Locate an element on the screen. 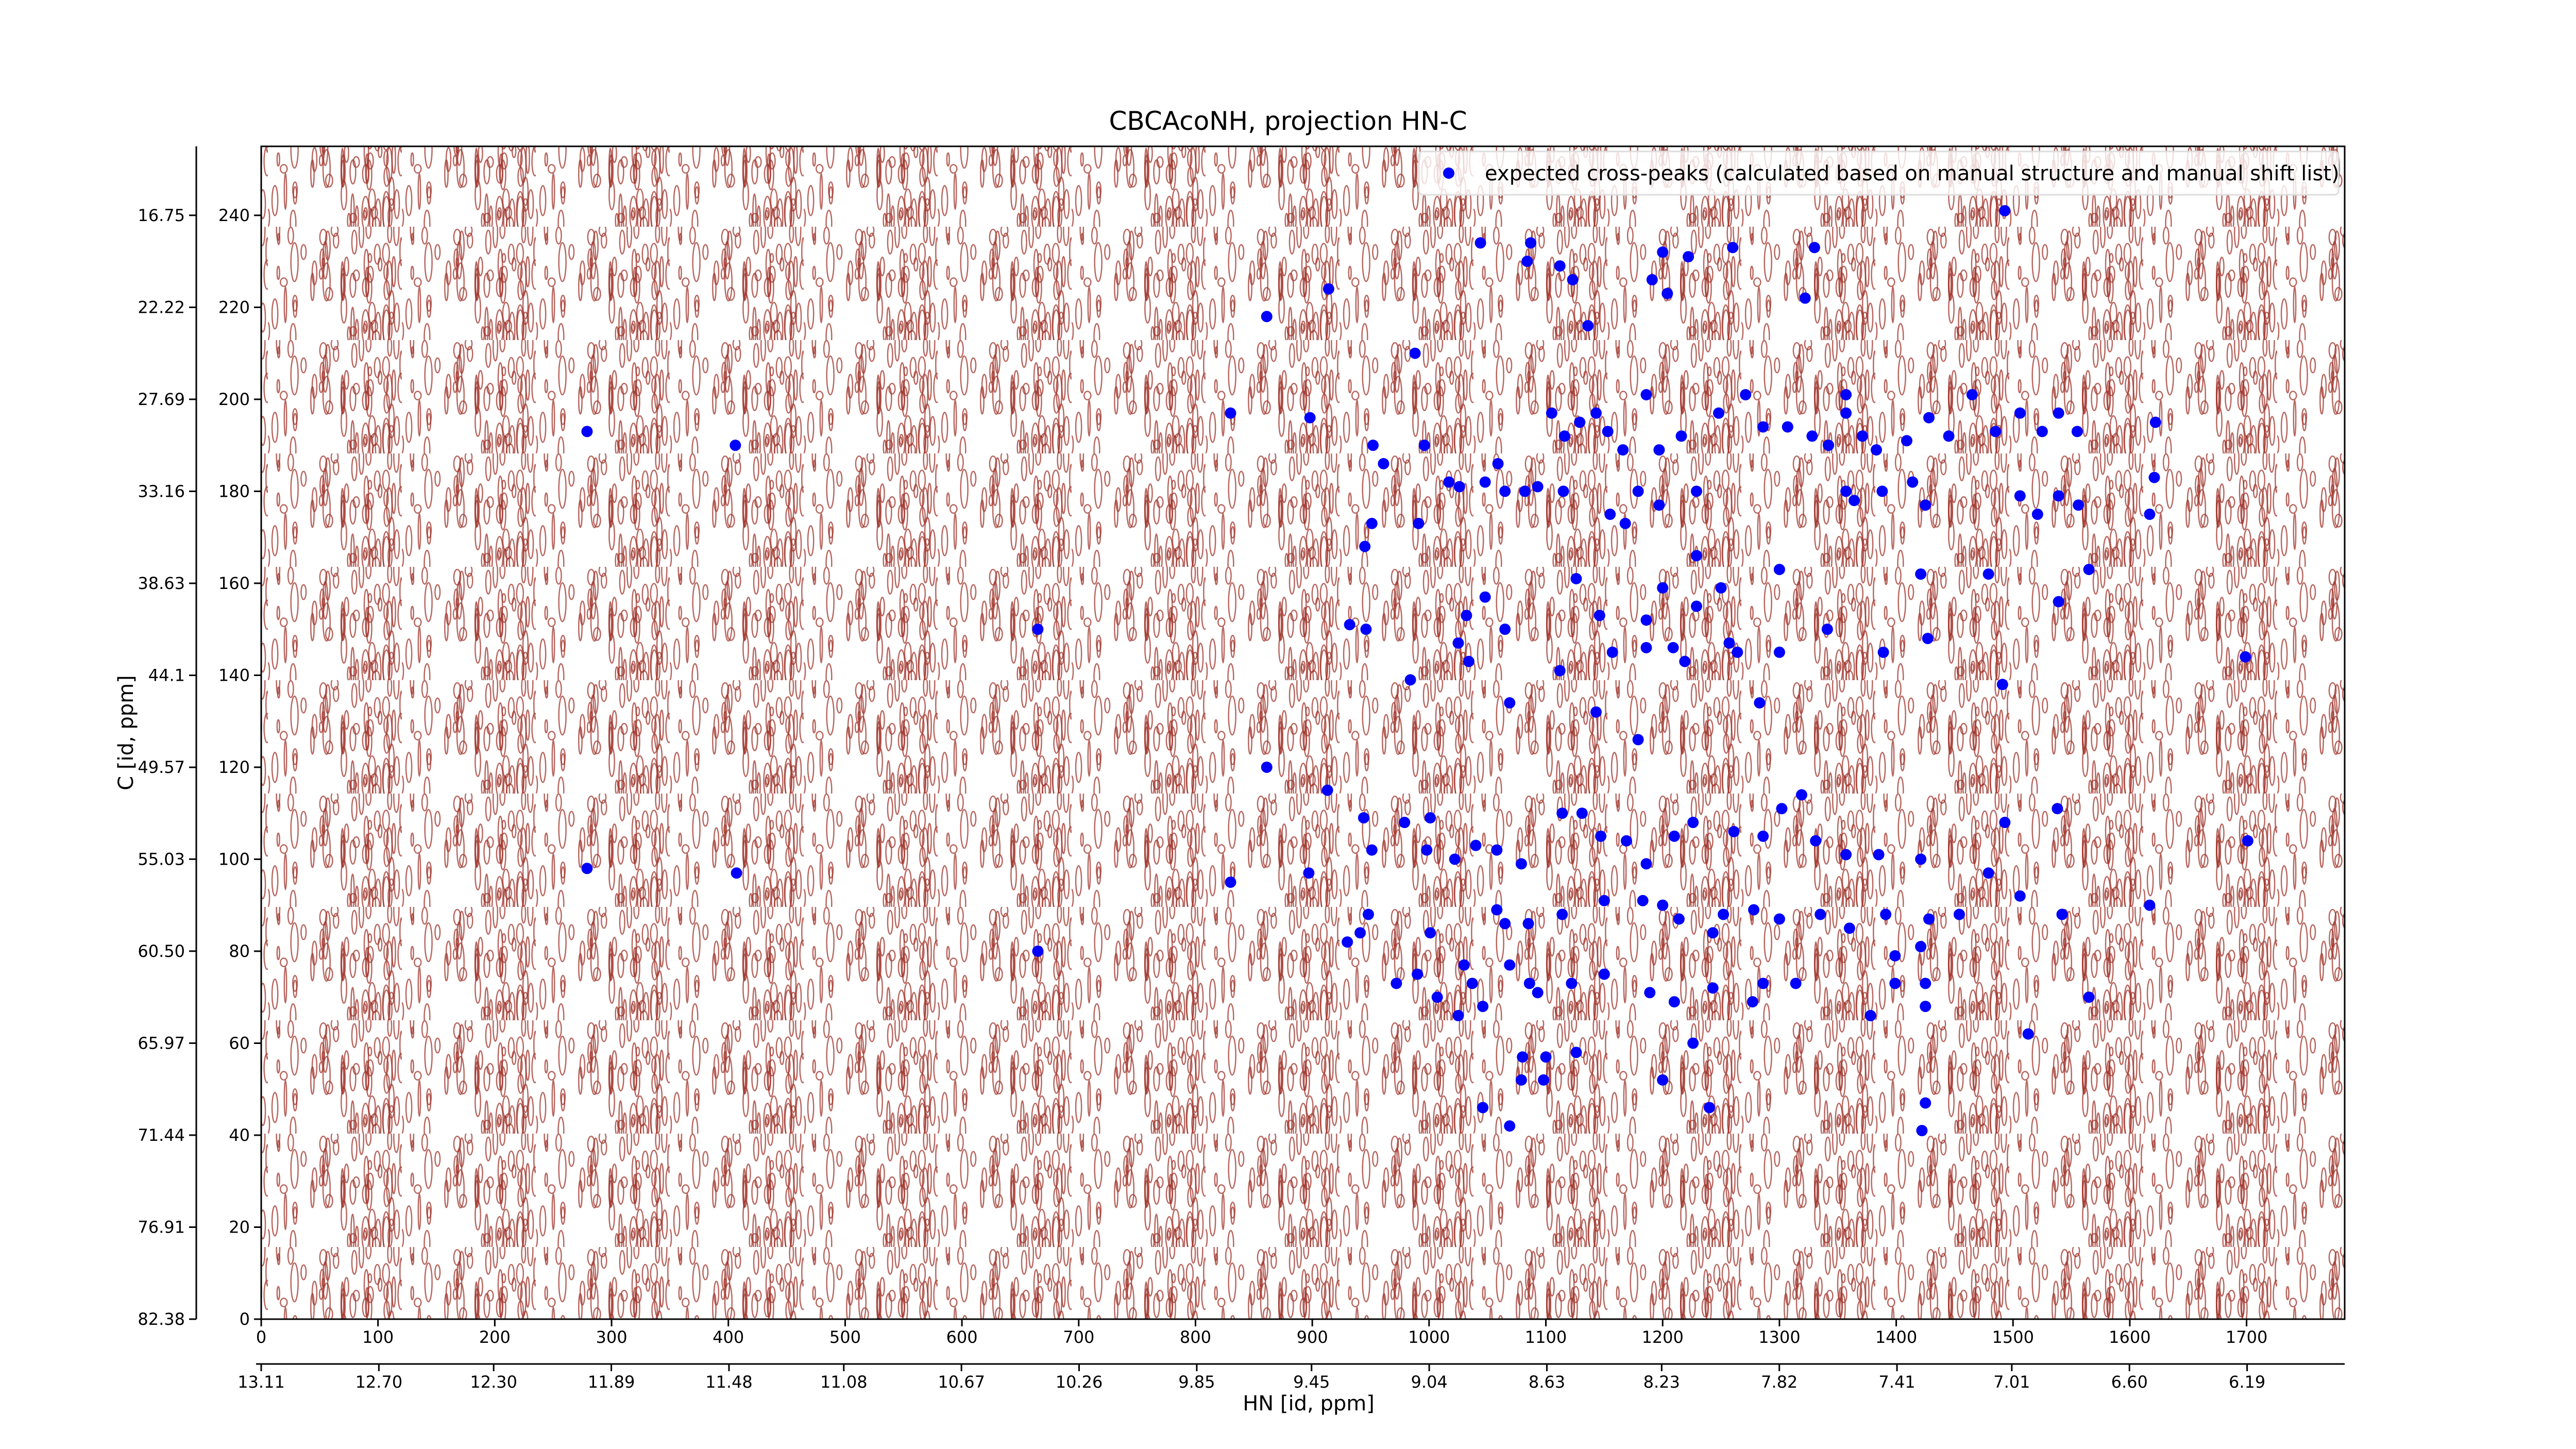  x2-tick-label: 8.23 is located at coordinates (1661, 1382).